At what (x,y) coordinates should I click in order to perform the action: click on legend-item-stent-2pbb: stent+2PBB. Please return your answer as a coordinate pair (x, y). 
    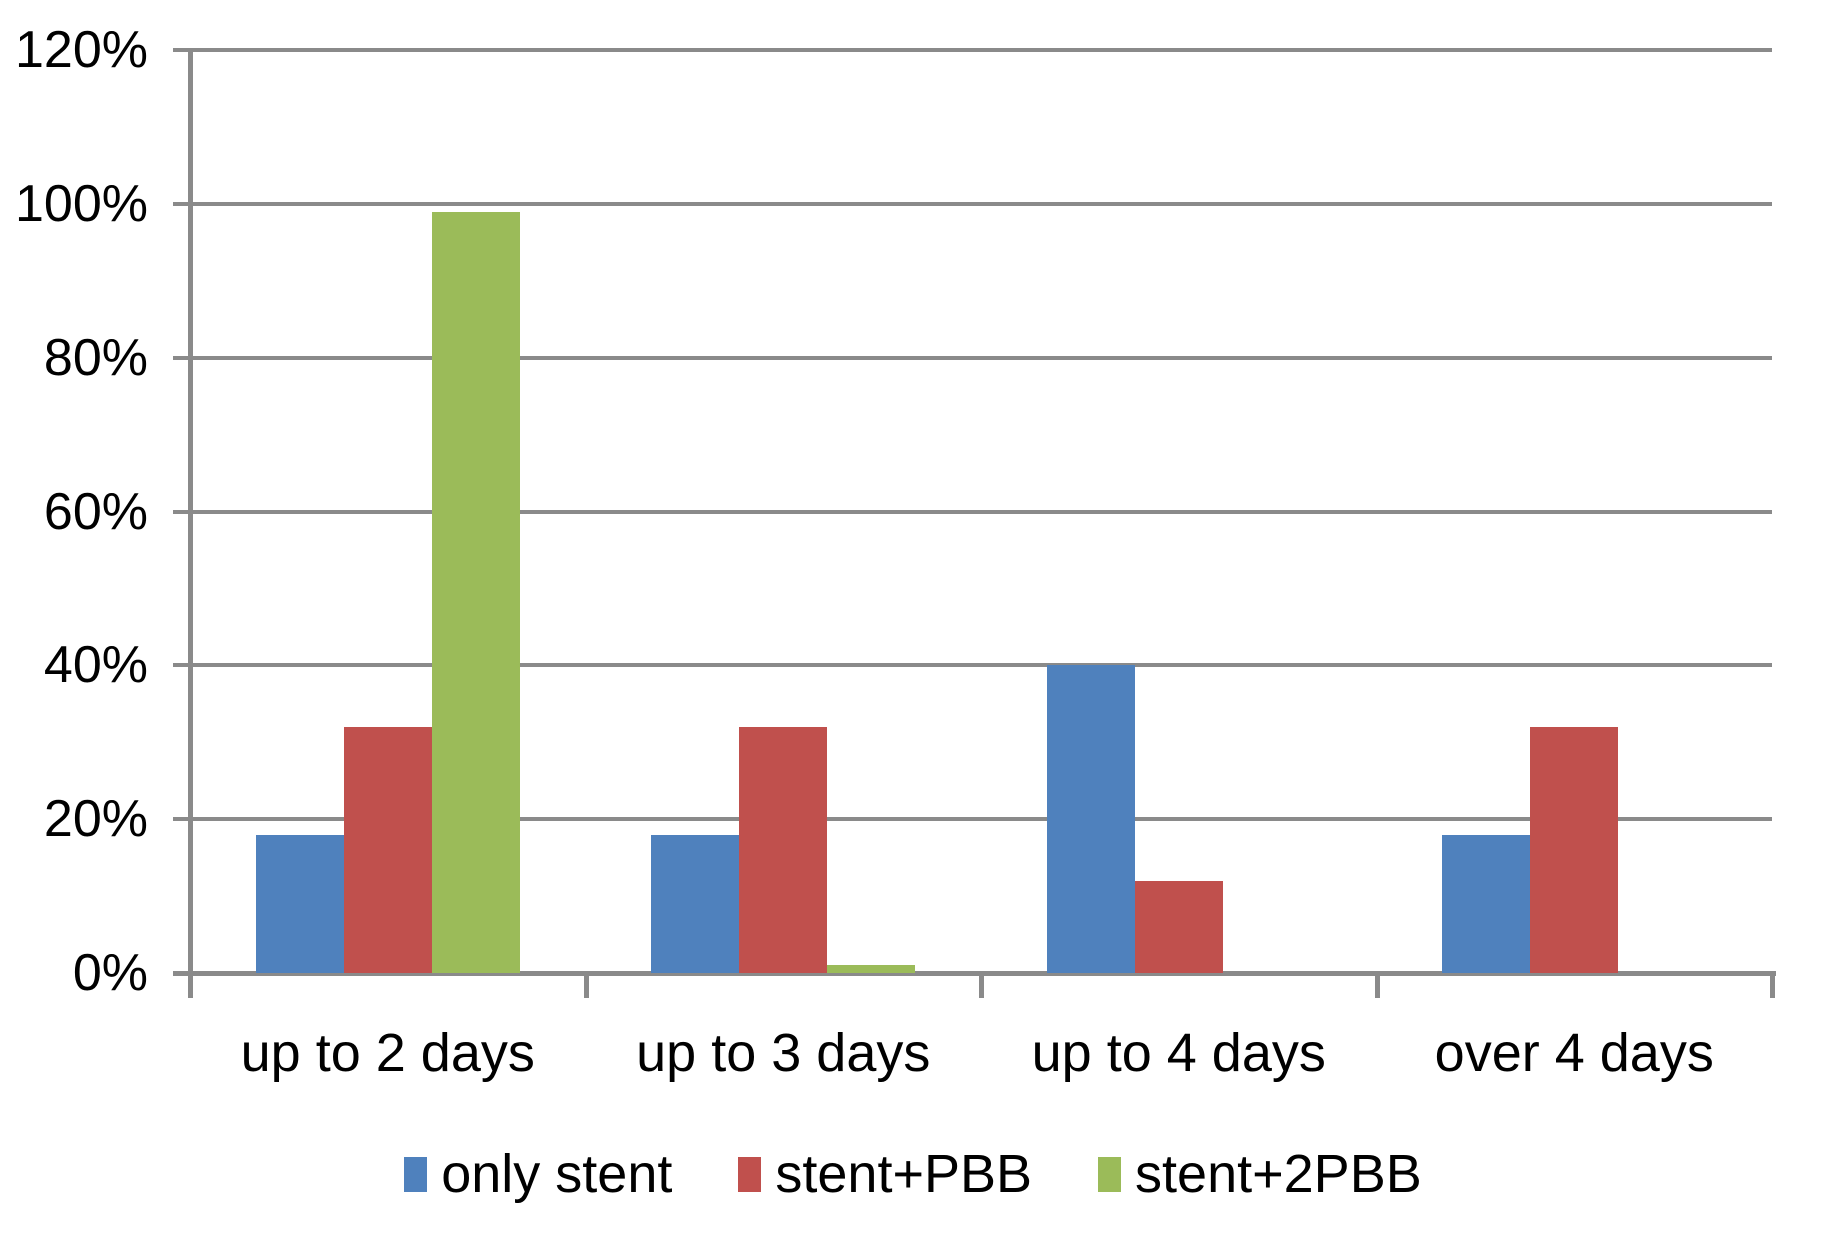
    Looking at the image, I should click on (1260, 1174).